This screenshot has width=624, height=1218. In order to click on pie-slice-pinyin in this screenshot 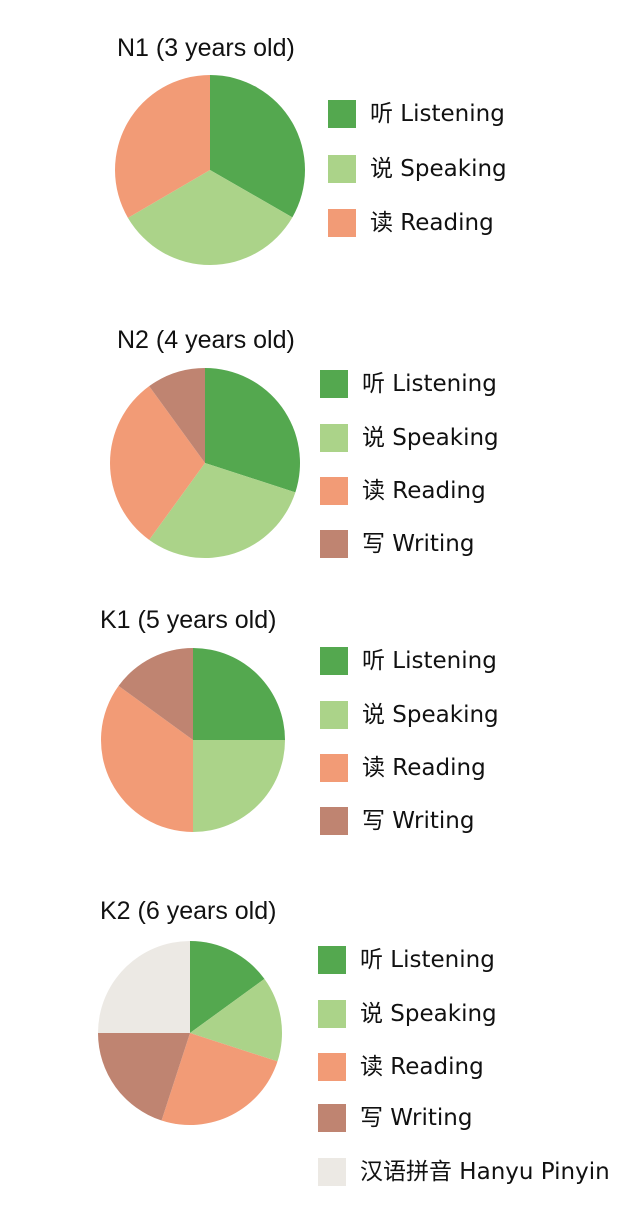, I will do `click(144, 987)`.